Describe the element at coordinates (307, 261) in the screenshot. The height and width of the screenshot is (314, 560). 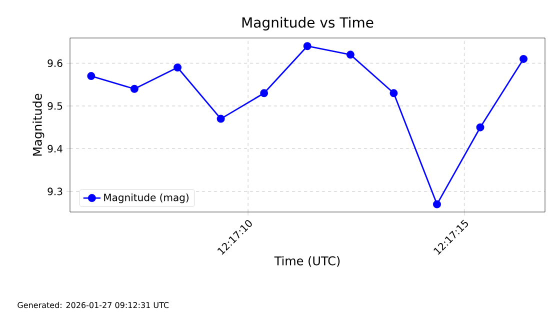
I see `x-axis-title: Time (UTC)` at that location.